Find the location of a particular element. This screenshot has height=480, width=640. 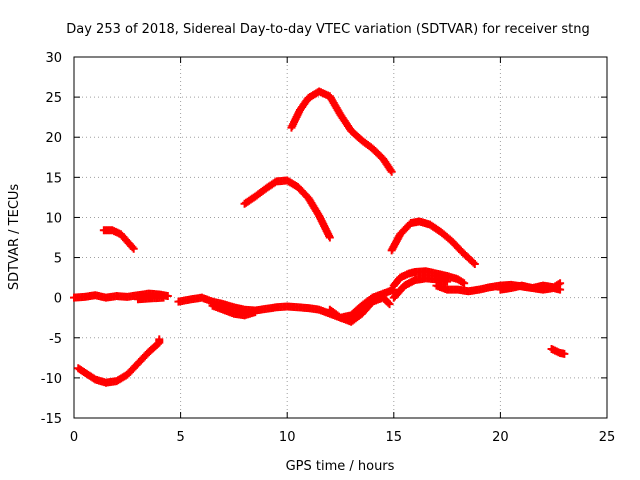

x-tick-label: 10 is located at coordinates (287, 437).